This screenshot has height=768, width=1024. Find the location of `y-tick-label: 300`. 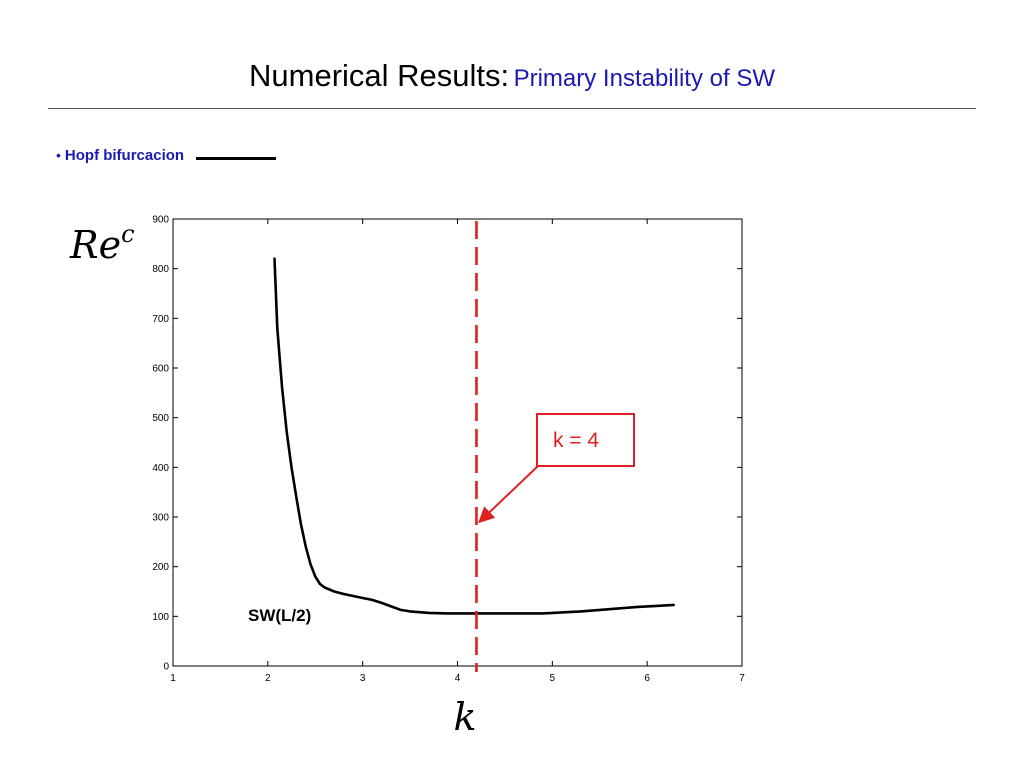

y-tick-label: 300 is located at coordinates (160, 518).